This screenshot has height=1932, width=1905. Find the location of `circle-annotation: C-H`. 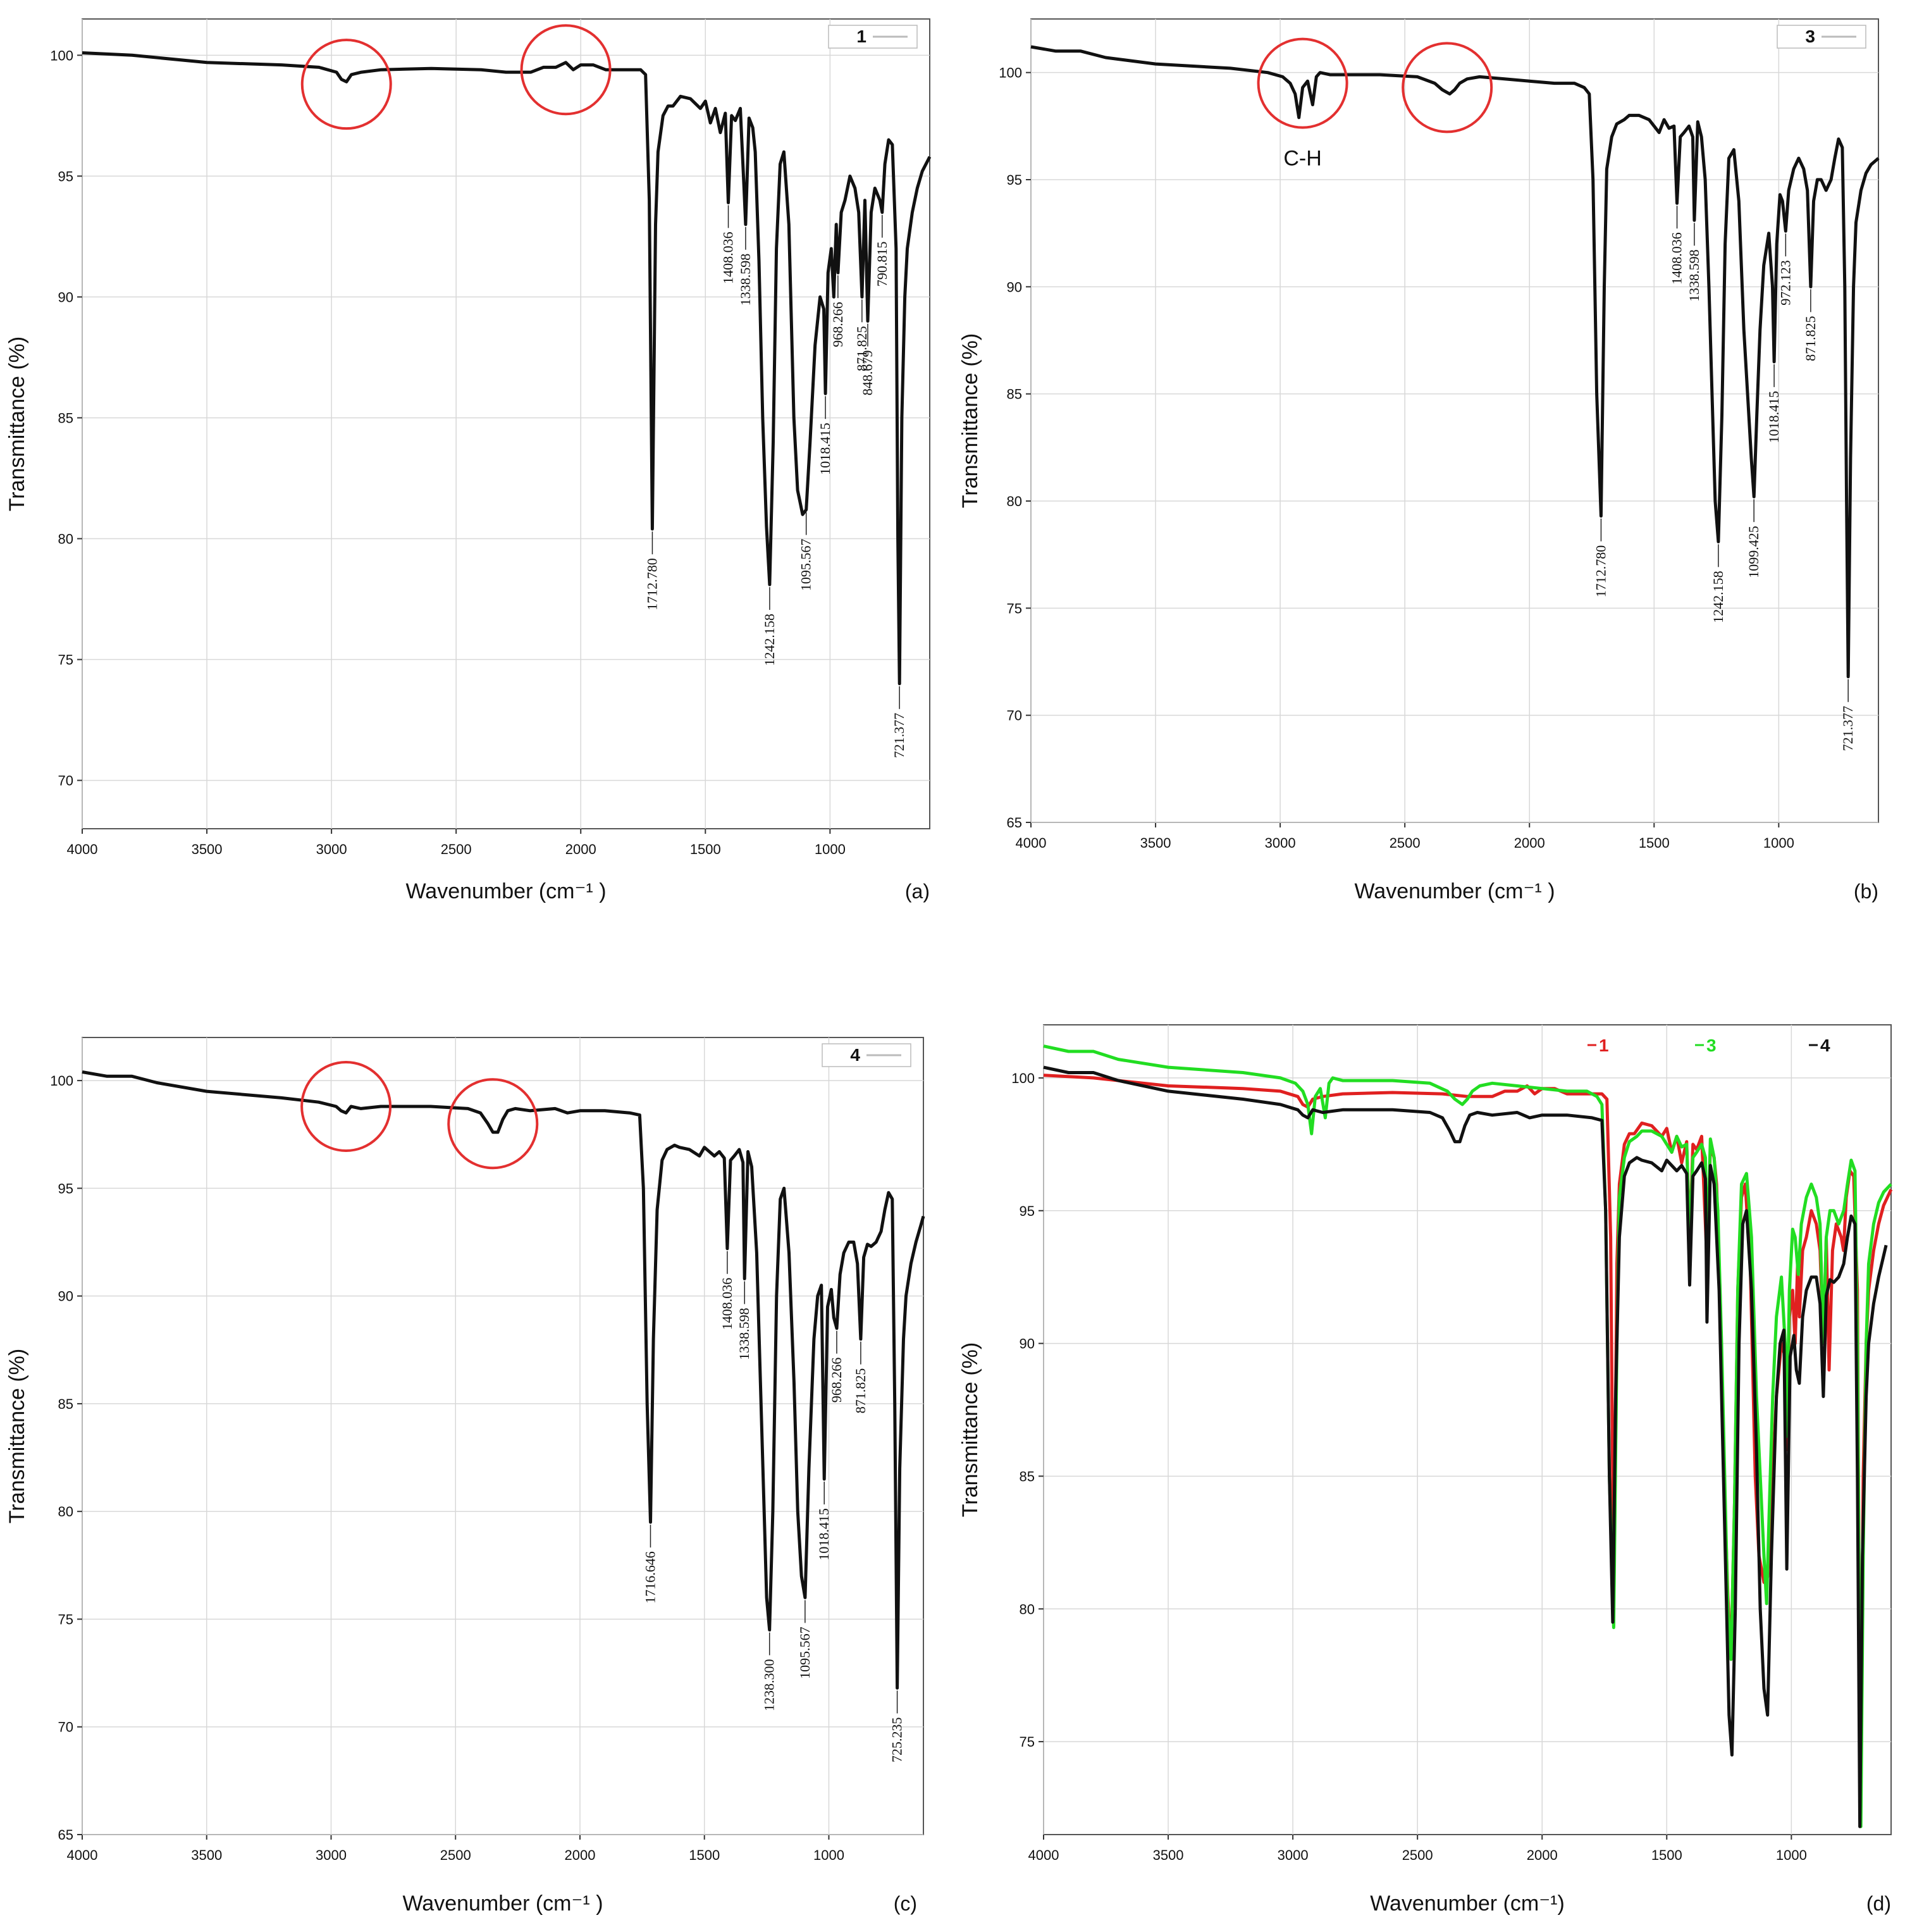

circle-annotation: C-H is located at coordinates (1302, 159).